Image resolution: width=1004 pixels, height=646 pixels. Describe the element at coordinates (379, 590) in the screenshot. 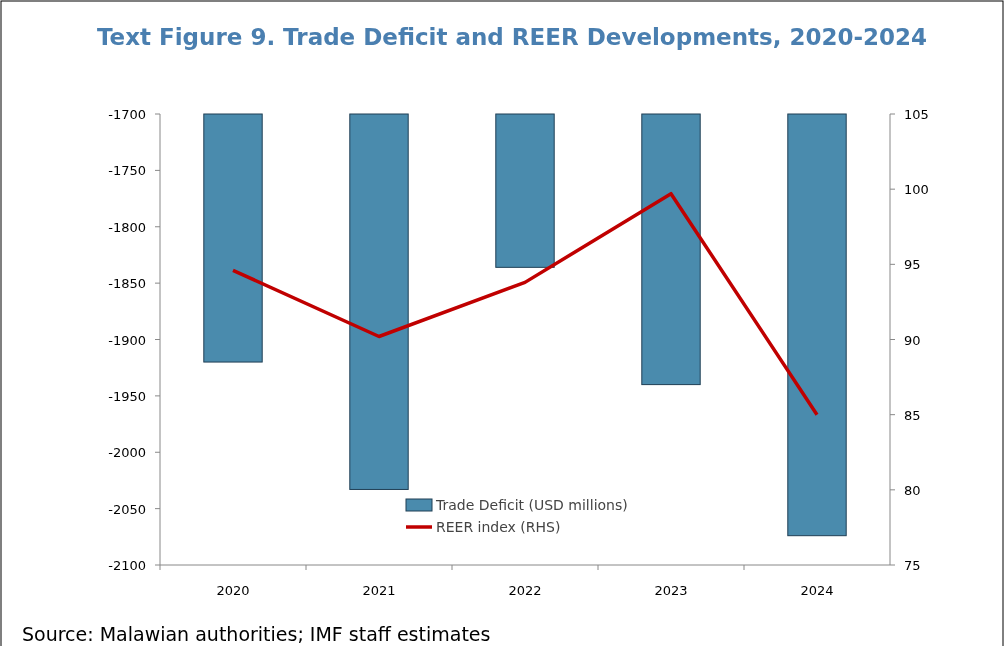

I see `x-tick-label: 2021` at that location.